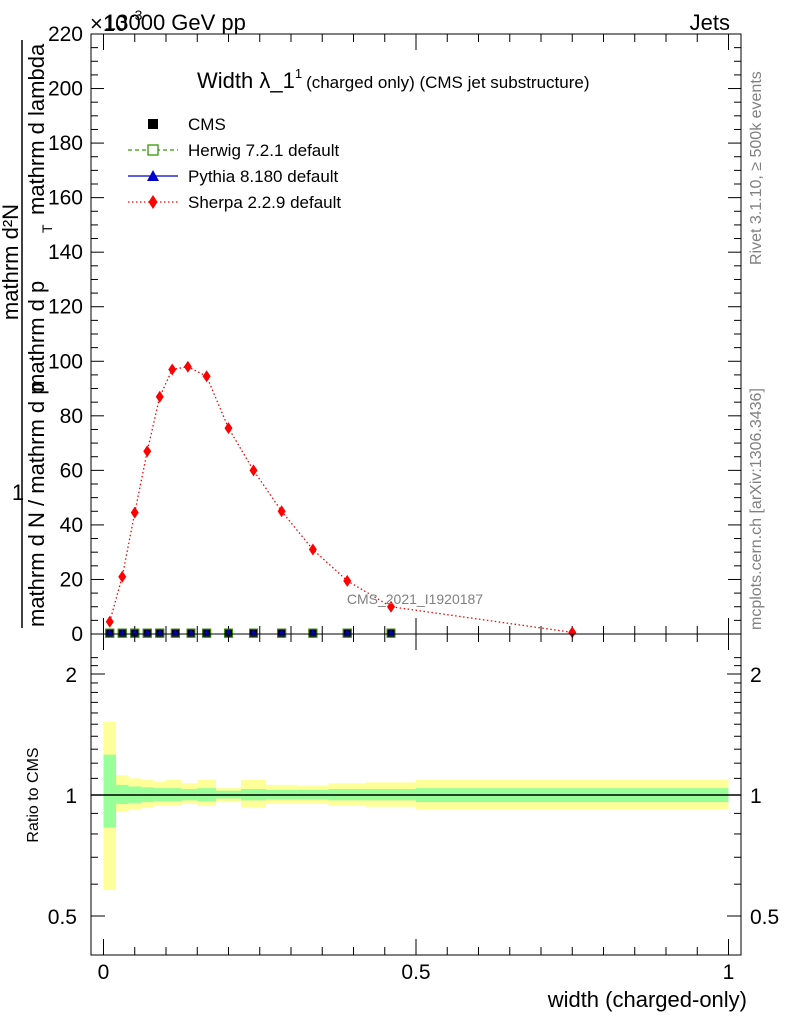 This screenshot has width=786, height=1024. Describe the element at coordinates (264, 202) in the screenshot. I see `legend-entry-label: Sherpa 2.2.9 default` at that location.